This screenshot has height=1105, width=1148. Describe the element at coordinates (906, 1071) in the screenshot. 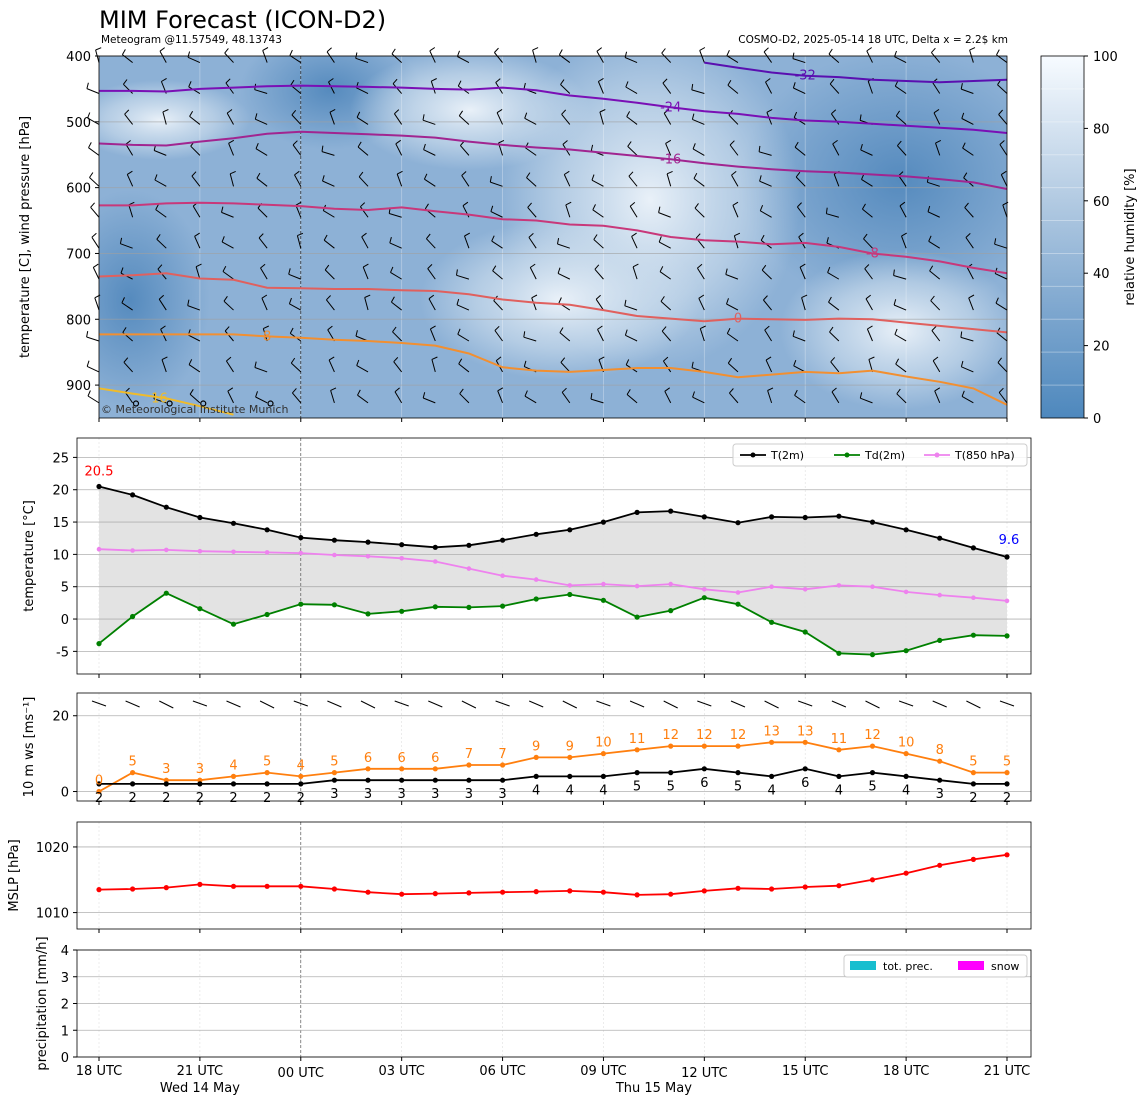

I see `x-tick-label: 18 UTC` at that location.